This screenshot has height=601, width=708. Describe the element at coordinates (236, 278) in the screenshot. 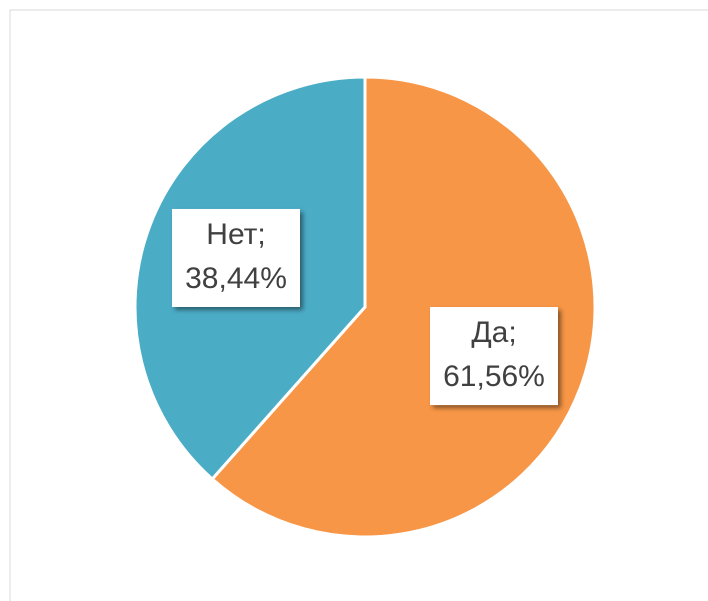

I see `value-label: 38,44%` at that location.